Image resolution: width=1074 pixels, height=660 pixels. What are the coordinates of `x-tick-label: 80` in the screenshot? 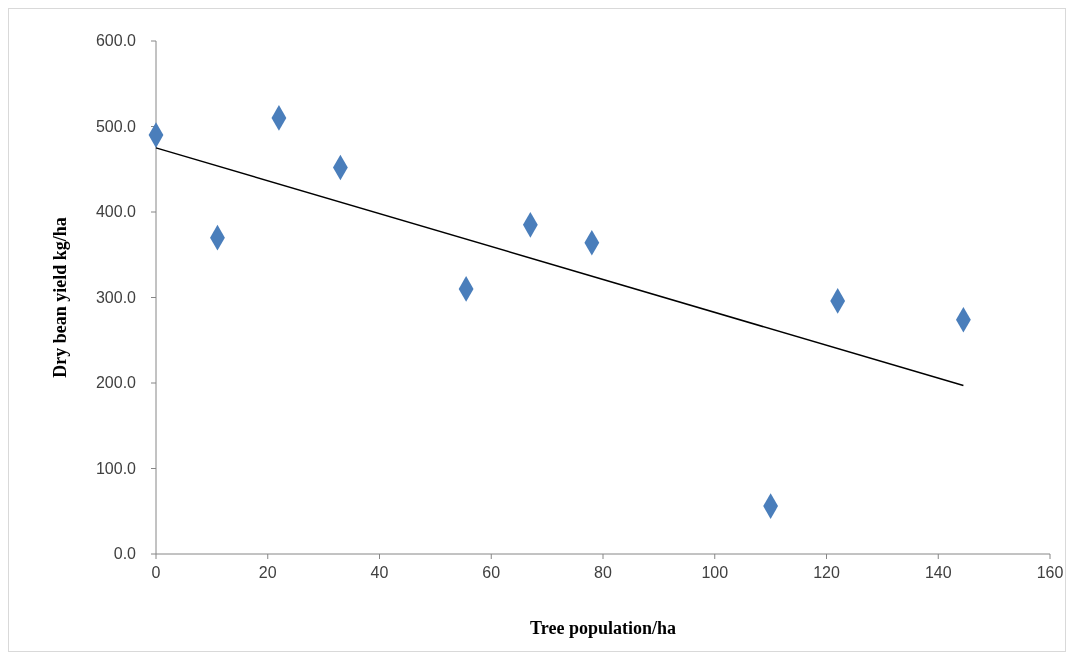 It's located at (603, 572).